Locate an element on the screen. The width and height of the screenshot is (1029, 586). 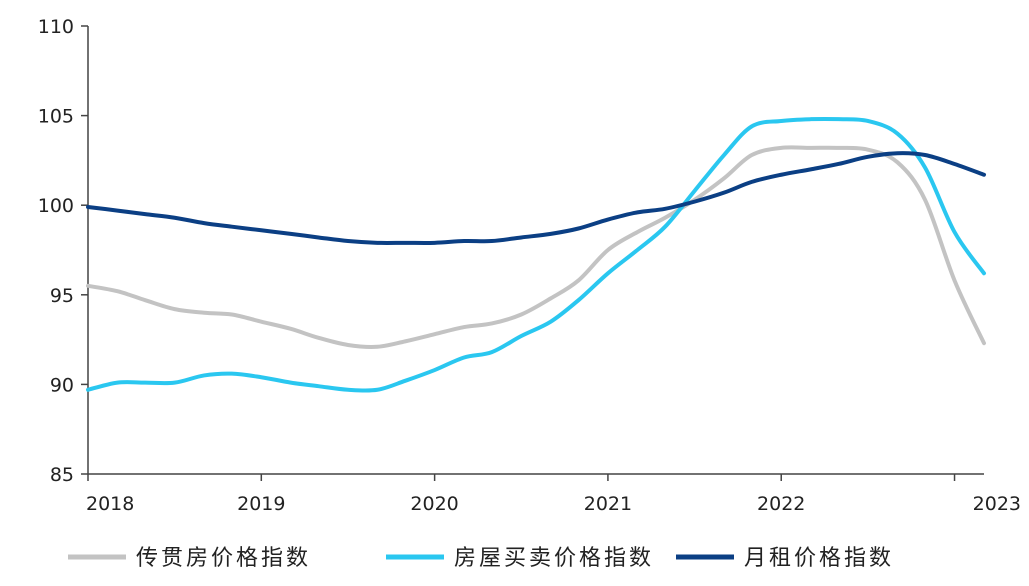
y-tick-label: 105 is located at coordinates (56, 117).